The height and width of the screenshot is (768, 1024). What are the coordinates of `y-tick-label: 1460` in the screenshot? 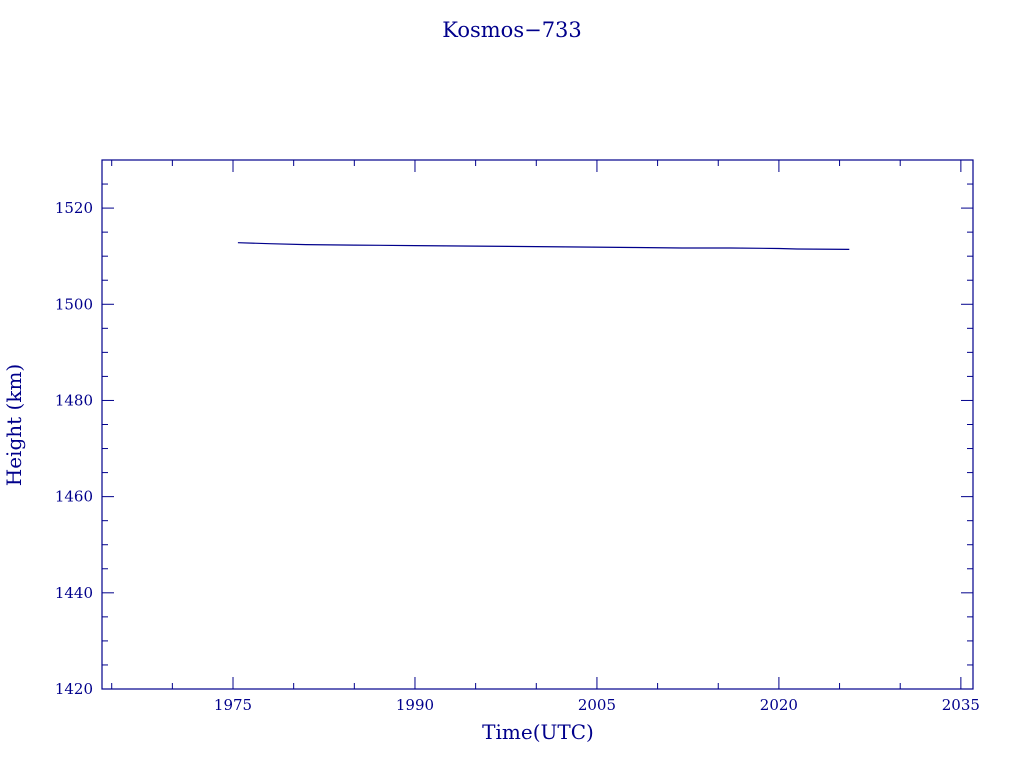 It's located at (74, 497).